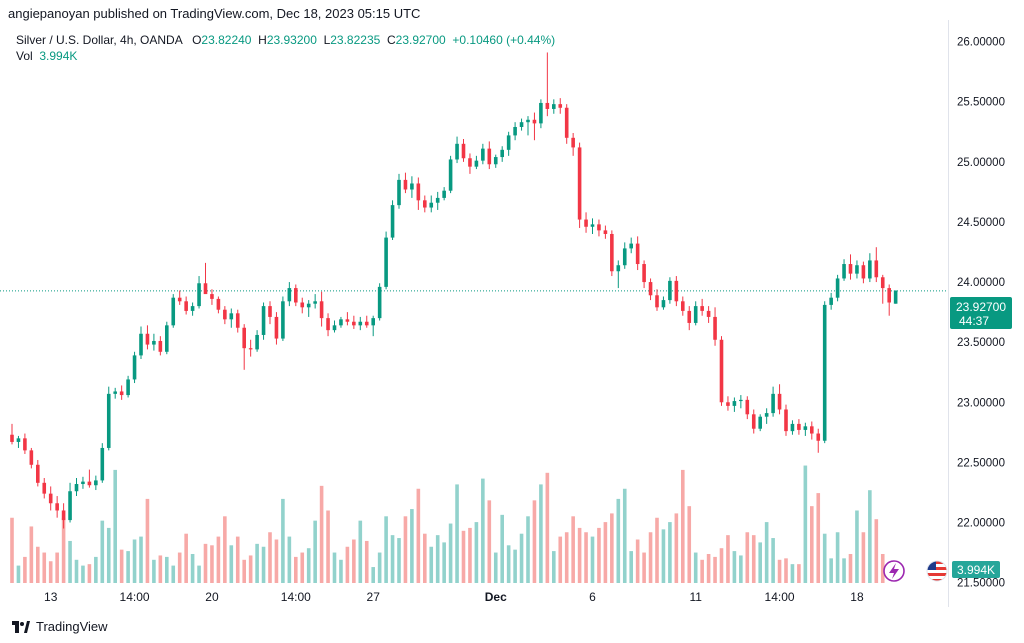 Image resolution: width=1024 pixels, height=643 pixels. What do you see at coordinates (72, 626) in the screenshot?
I see `footer-brand-label: TradingView` at bounding box center [72, 626].